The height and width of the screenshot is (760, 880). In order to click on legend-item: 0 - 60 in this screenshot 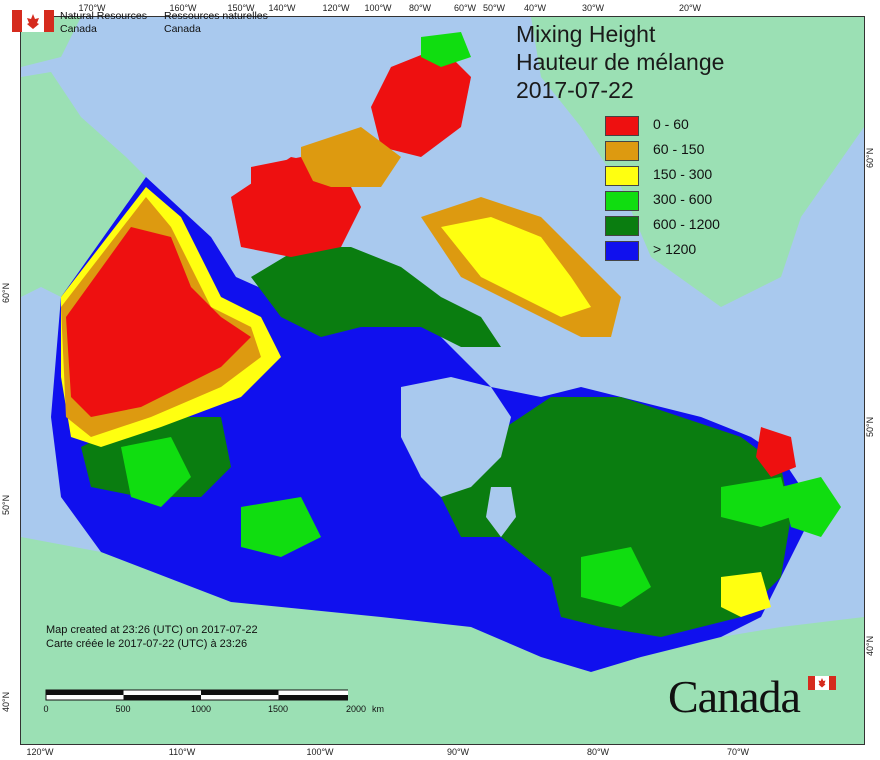, I will do `click(685, 125)`.